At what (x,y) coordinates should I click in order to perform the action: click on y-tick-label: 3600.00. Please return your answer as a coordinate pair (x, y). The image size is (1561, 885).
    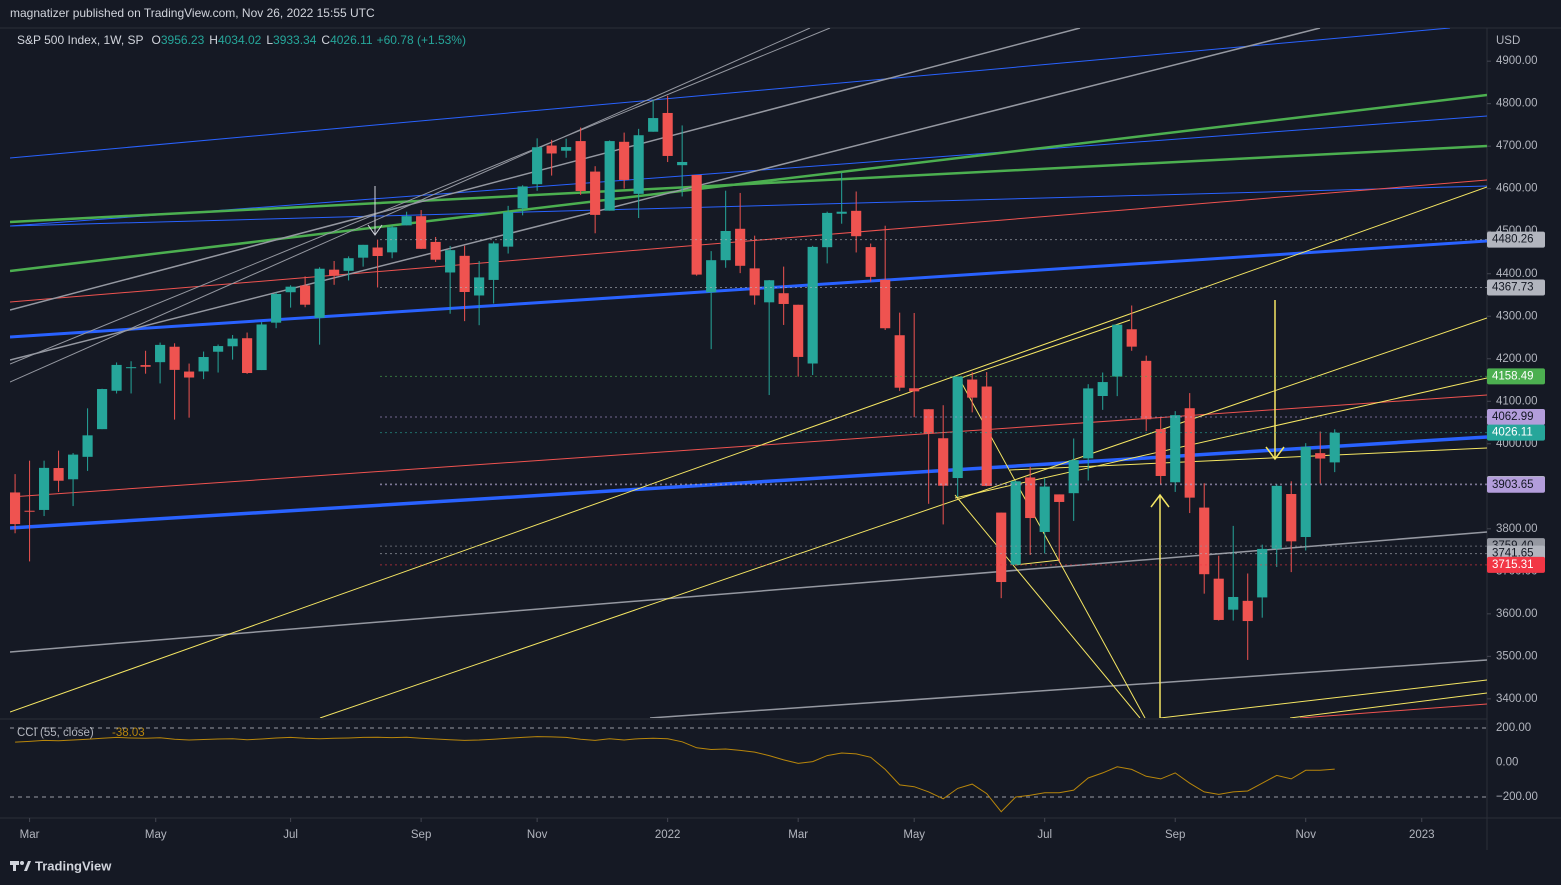
    Looking at the image, I should click on (1517, 614).